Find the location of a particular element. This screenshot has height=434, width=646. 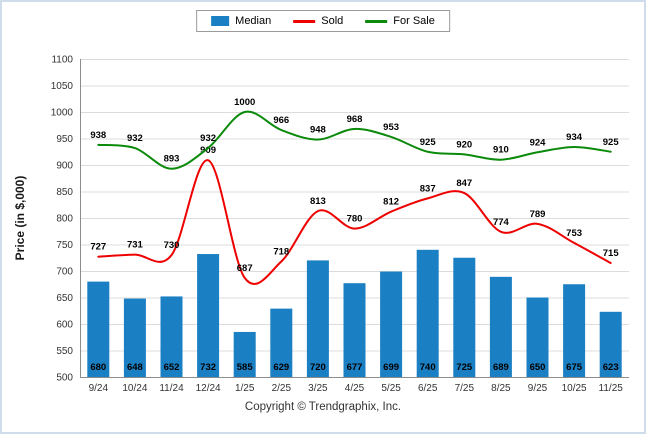

legend-item-sold: Sold is located at coordinates (318, 21).